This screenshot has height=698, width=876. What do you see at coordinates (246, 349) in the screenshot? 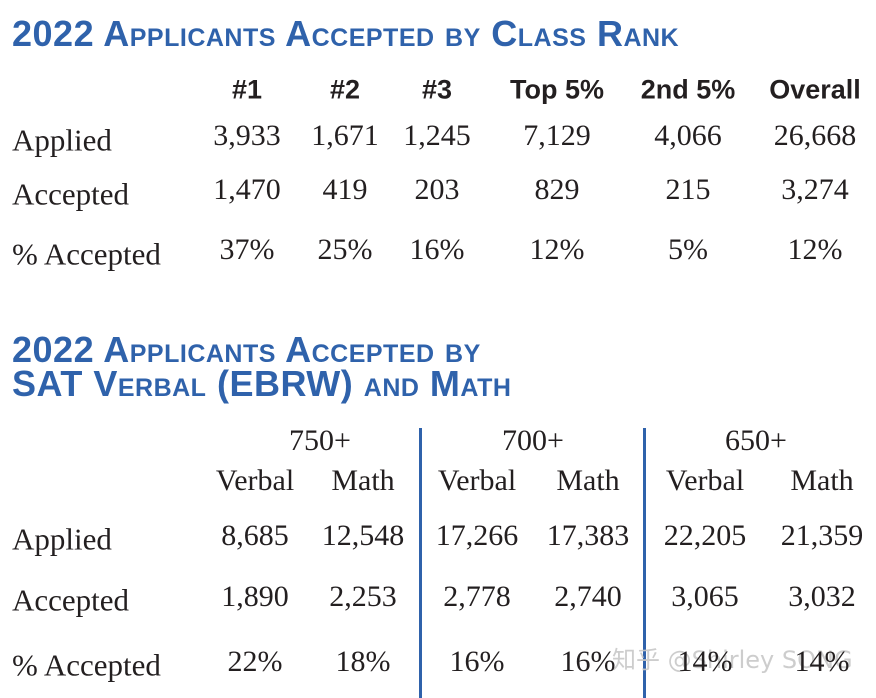
I see `table-title: 2022 Applicants Accepted by` at bounding box center [246, 349].